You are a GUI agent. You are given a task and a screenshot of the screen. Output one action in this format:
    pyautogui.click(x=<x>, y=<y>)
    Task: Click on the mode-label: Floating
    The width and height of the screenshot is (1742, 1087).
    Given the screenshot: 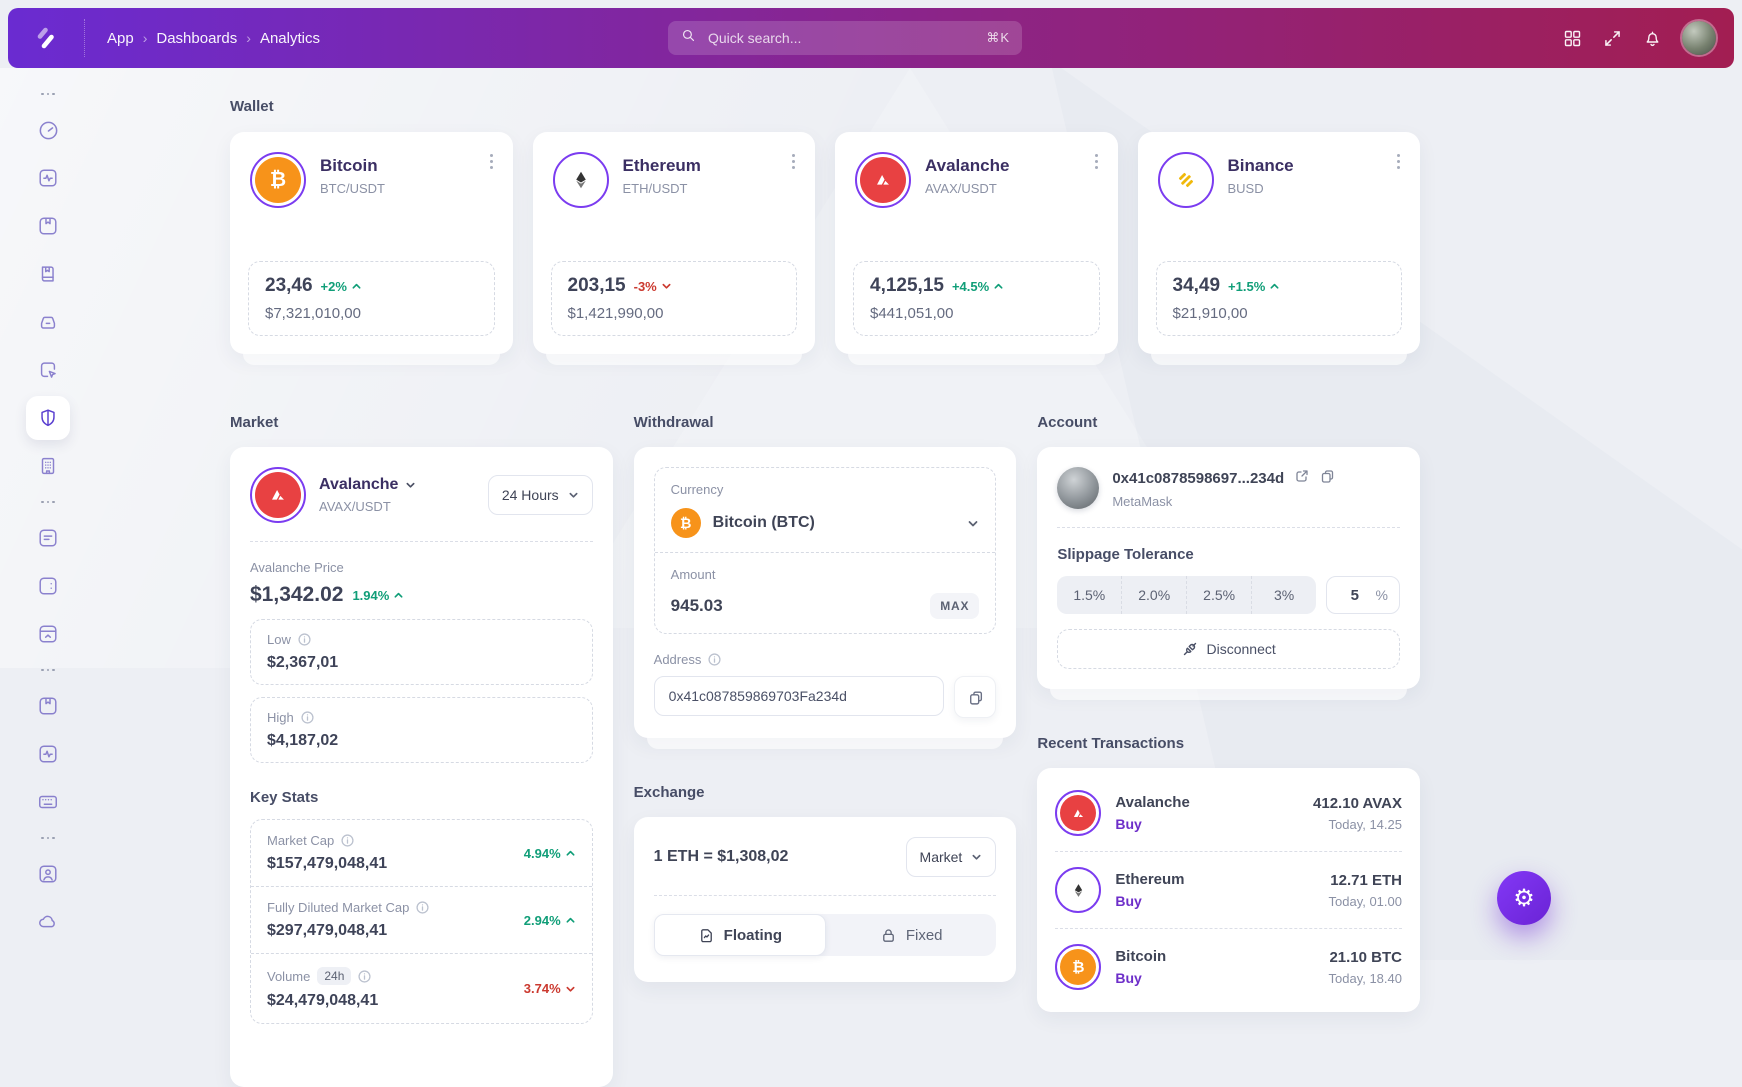 What is the action you would take?
    pyautogui.click(x=752, y=935)
    